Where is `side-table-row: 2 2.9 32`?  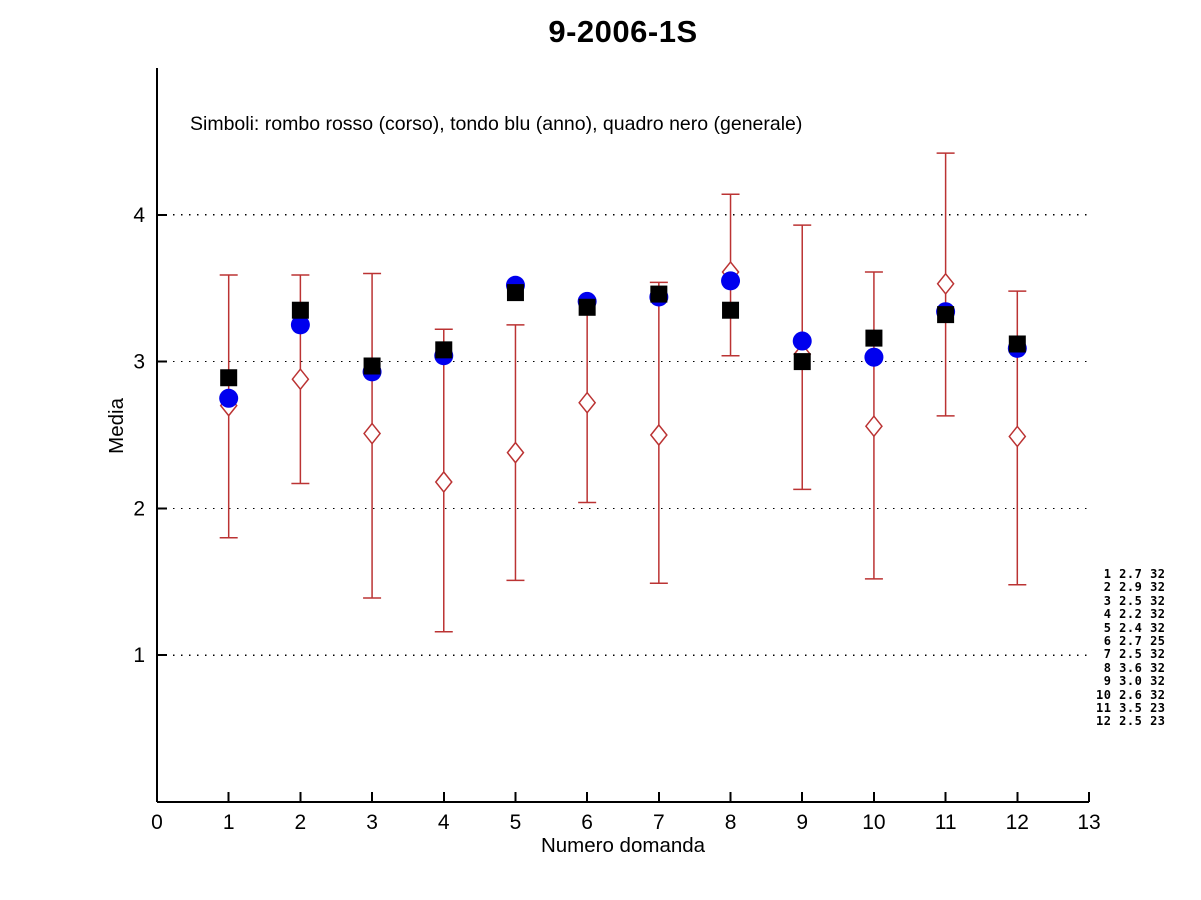
side-table-row: 2 2.9 32 is located at coordinates (1131, 587).